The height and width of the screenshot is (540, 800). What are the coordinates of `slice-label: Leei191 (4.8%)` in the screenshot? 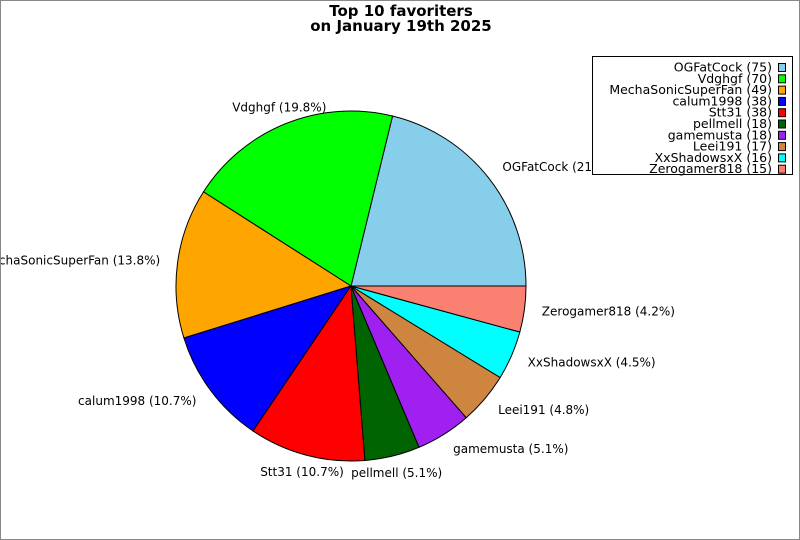 It's located at (543, 410).